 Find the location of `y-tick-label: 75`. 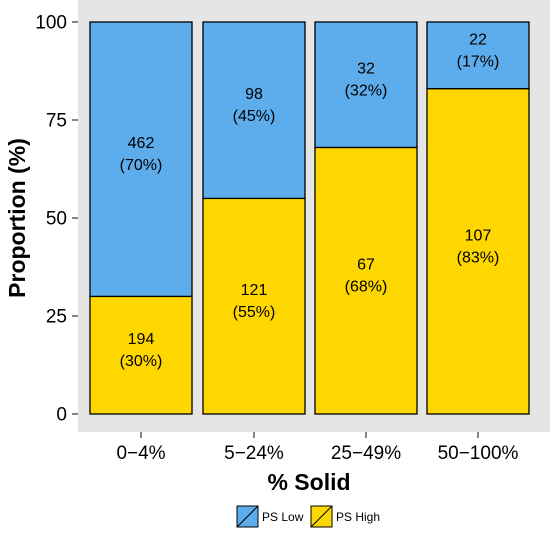

y-tick-label: 75 is located at coordinates (56, 121).